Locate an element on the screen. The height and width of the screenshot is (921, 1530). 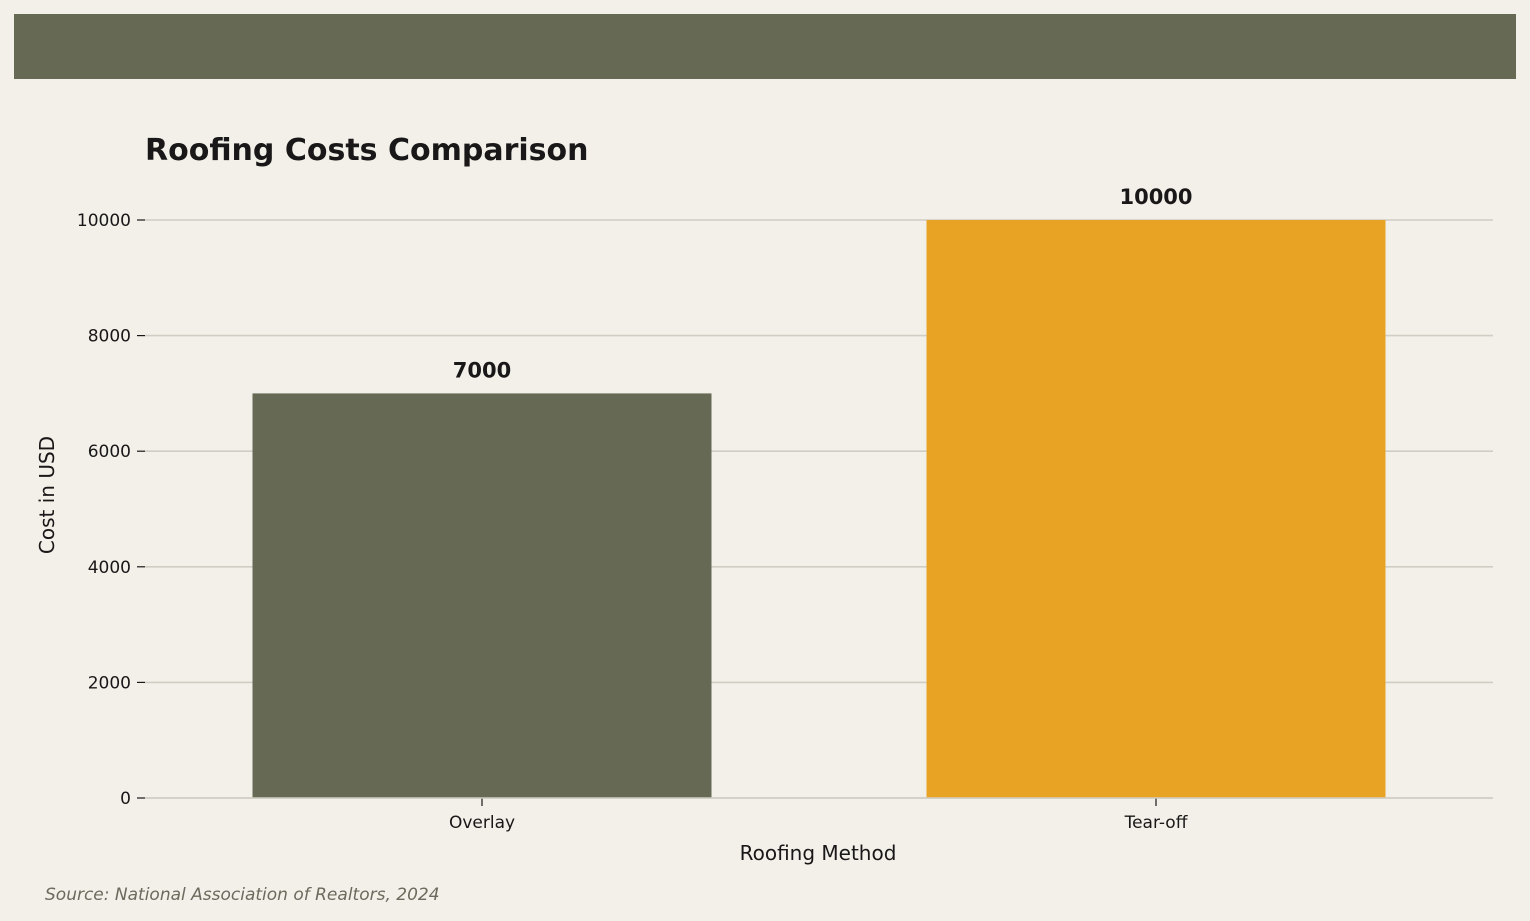
bar-overlay is located at coordinates (482, 595).